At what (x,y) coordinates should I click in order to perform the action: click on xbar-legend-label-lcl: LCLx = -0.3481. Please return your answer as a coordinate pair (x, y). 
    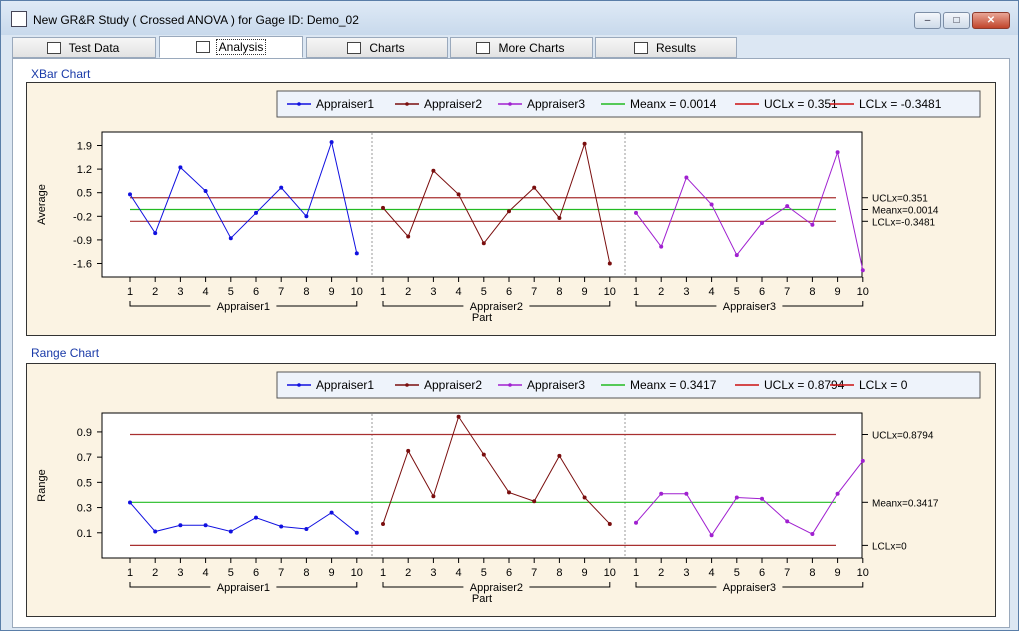
    Looking at the image, I should click on (900, 104).